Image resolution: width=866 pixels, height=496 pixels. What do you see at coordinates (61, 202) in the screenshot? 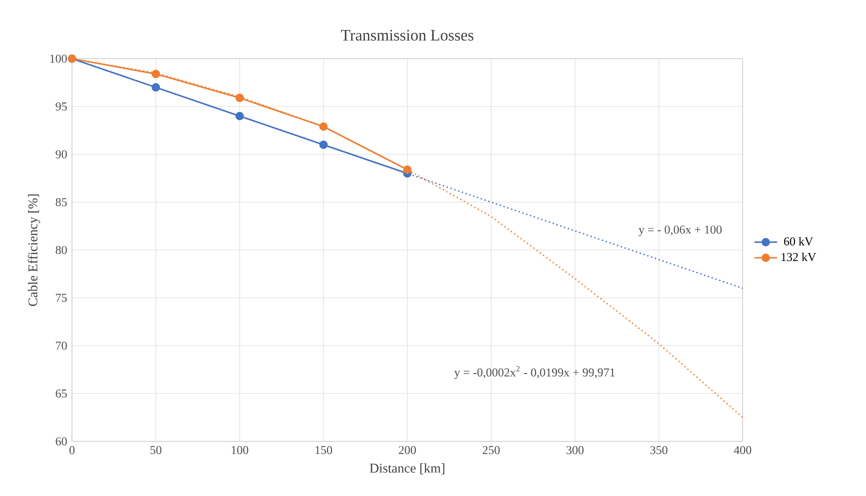
I see `y-tick-label: 85` at bounding box center [61, 202].